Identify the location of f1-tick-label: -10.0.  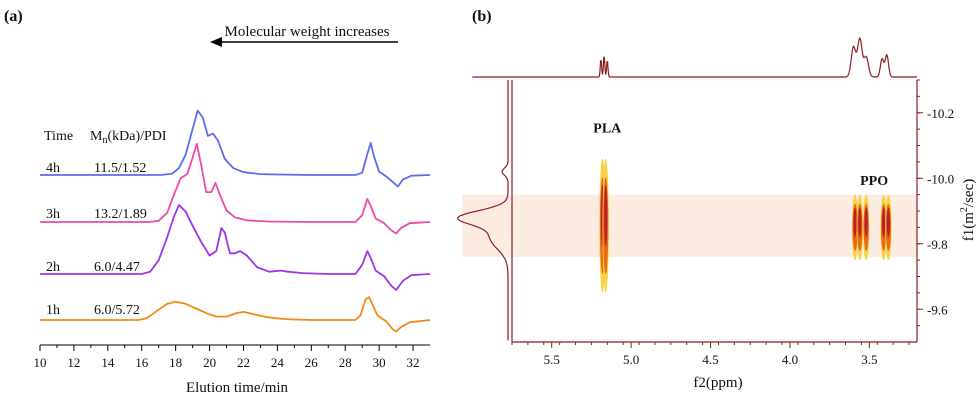
(940, 178).